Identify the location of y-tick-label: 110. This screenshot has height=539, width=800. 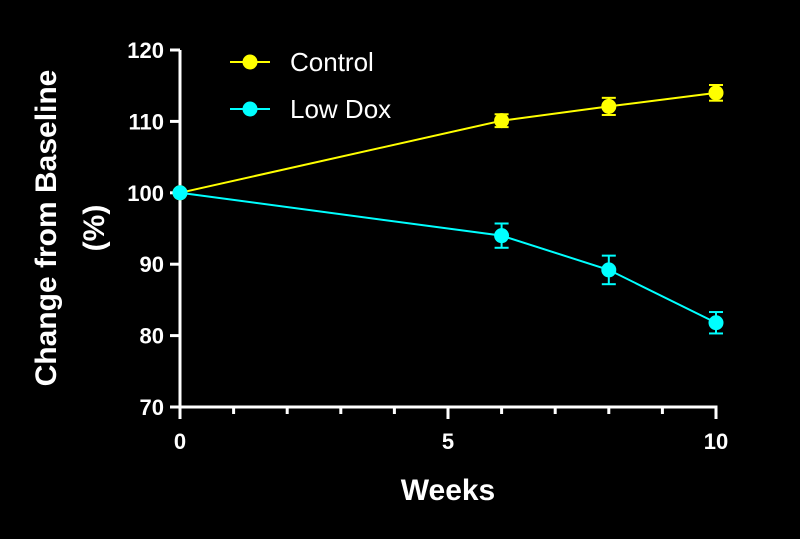
(147, 121).